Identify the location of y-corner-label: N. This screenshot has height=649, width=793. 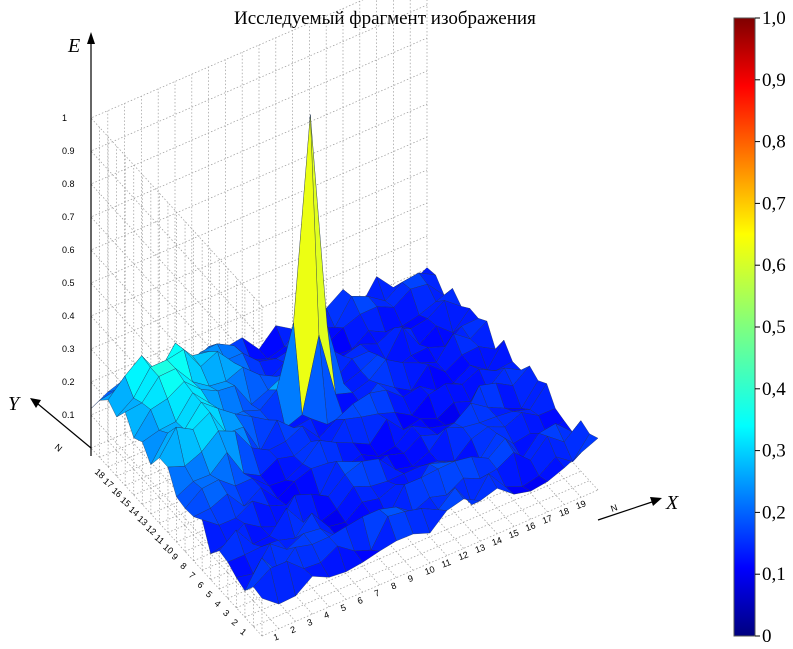
(58, 448).